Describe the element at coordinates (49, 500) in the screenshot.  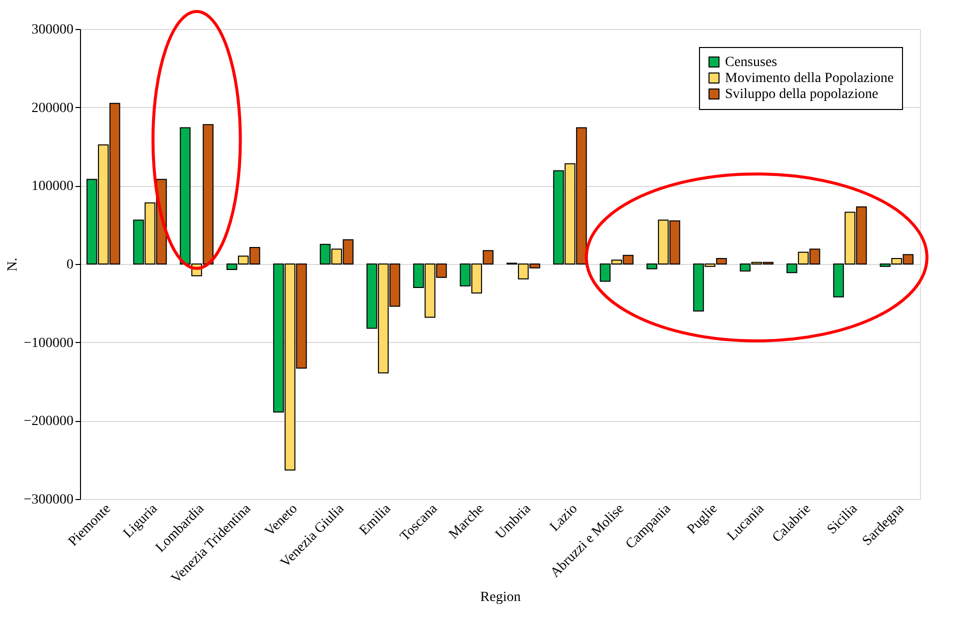
I see `y-tick-label: −300000` at that location.